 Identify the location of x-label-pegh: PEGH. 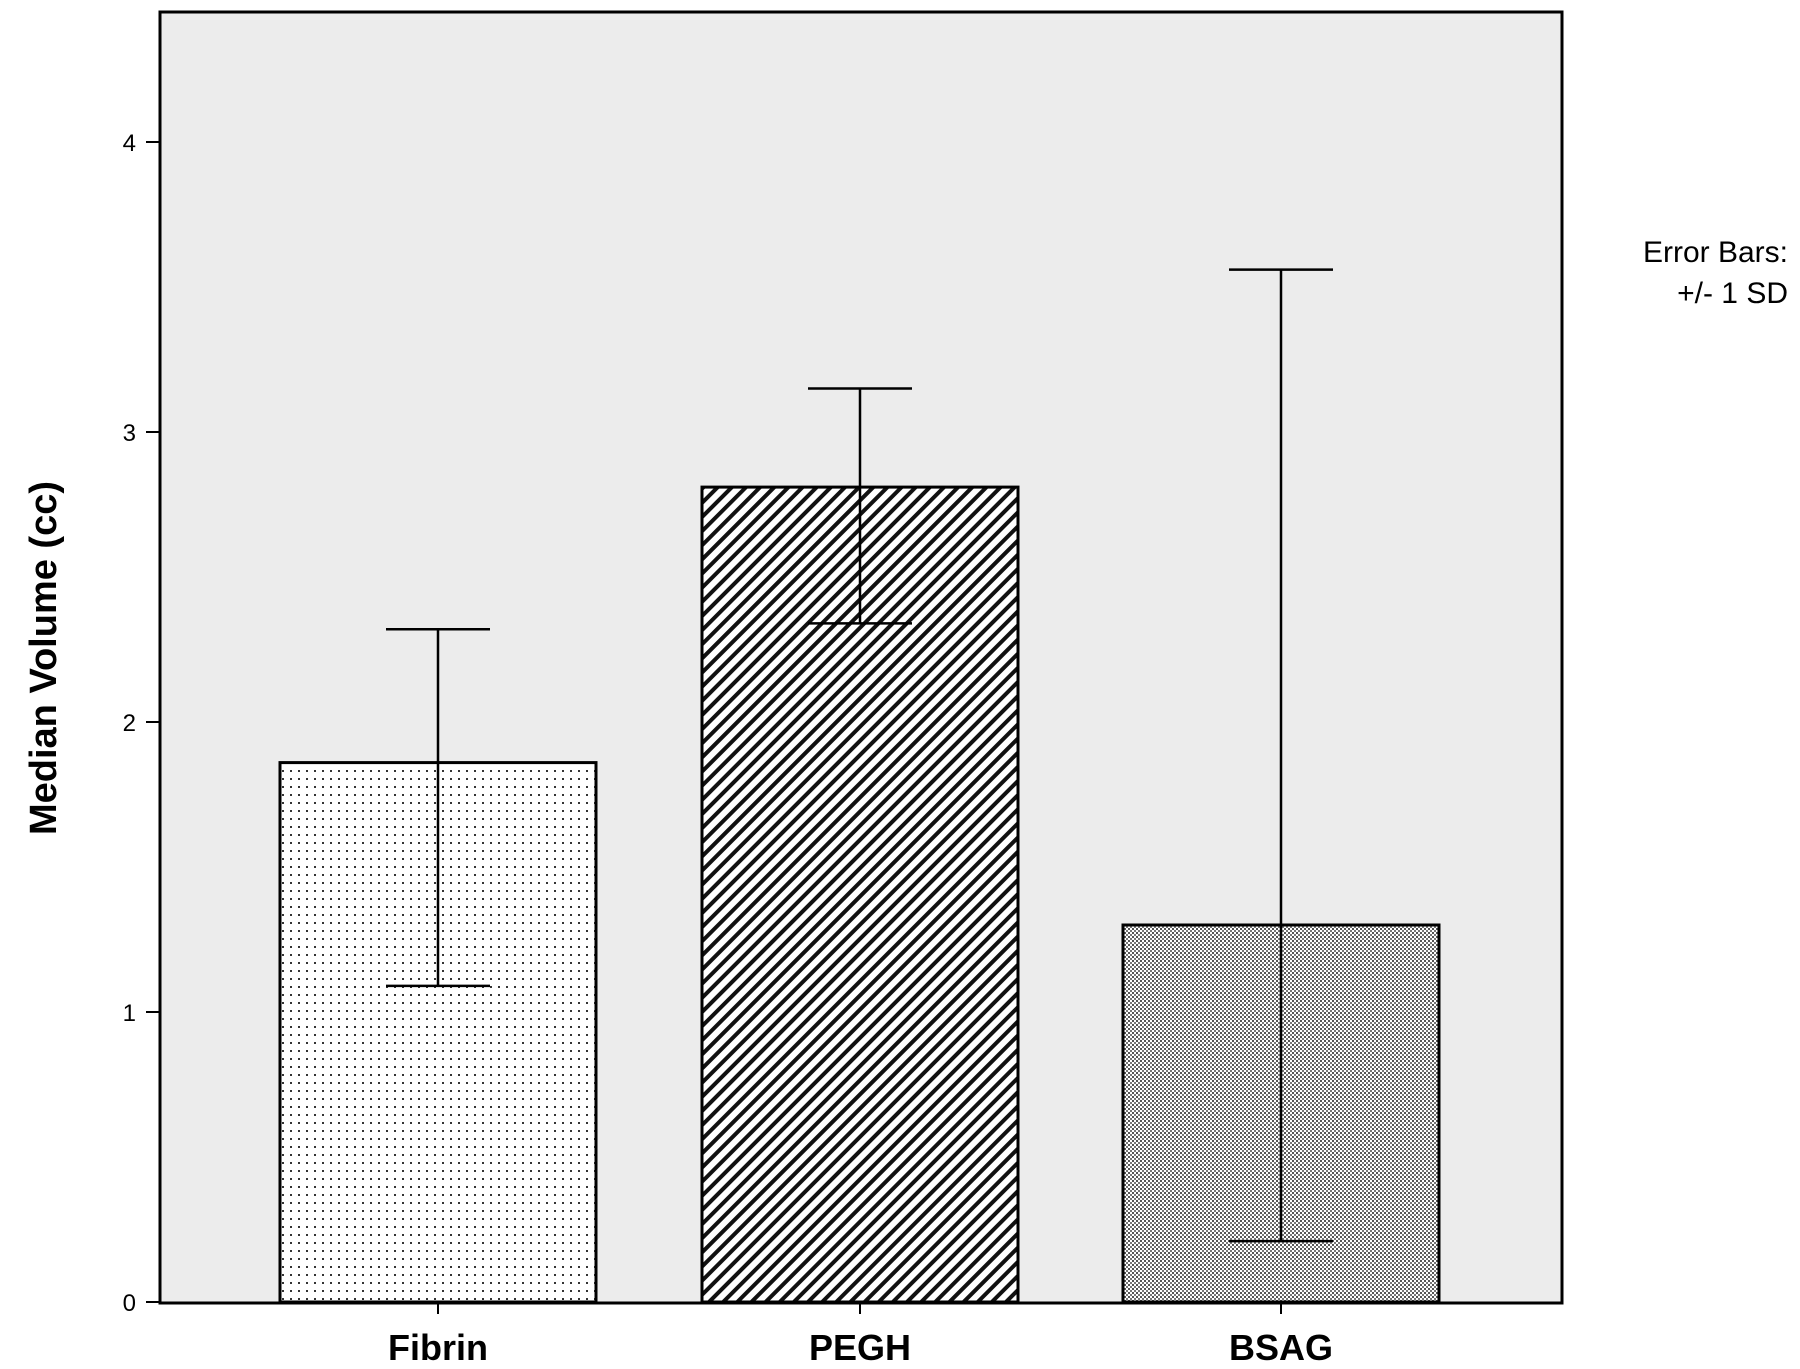
(860, 1347).